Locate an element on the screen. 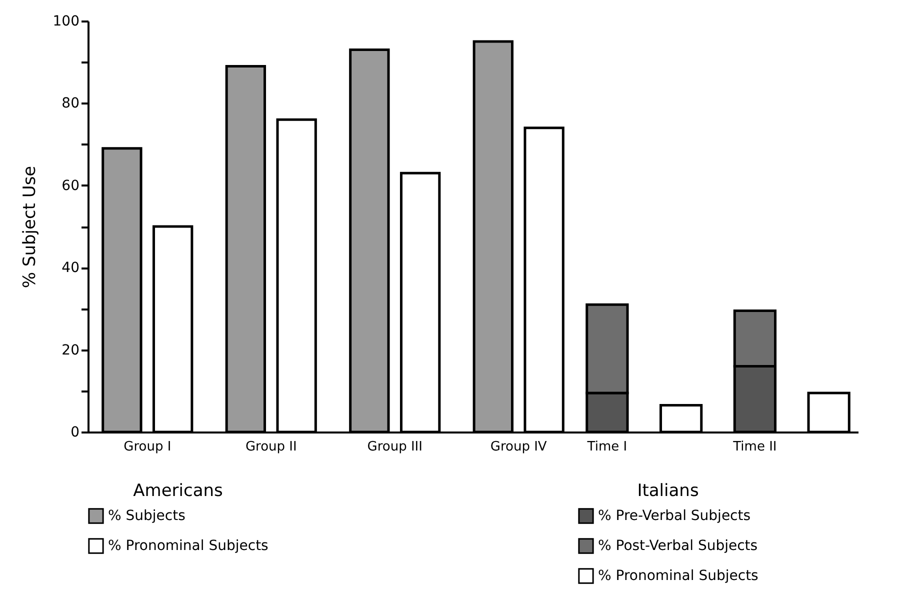 The height and width of the screenshot is (610, 901). y-tick-label: 40 is located at coordinates (71, 268).